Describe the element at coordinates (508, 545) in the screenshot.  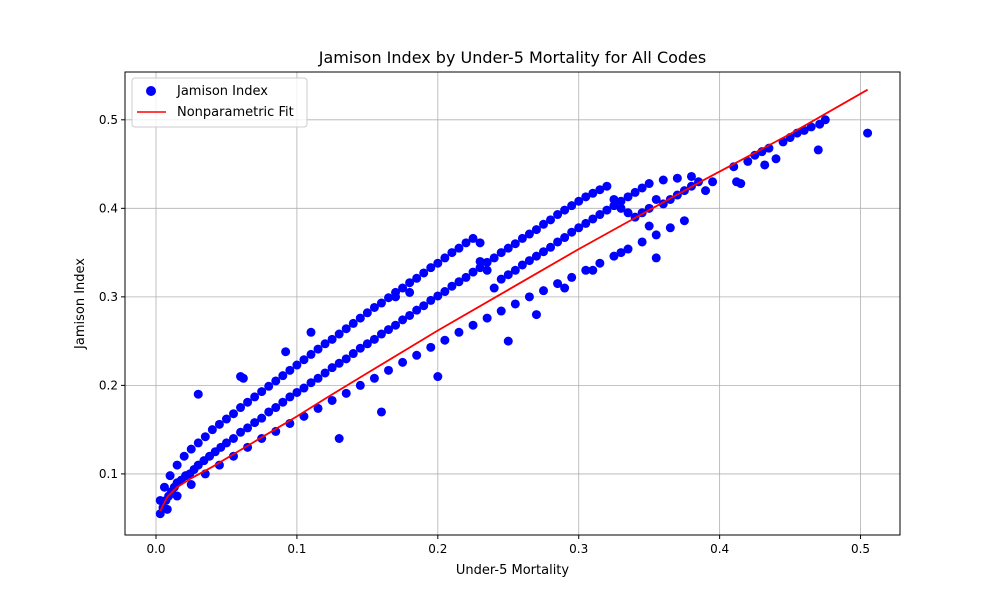
I see `x-axis-ticks: 0.0 0.1 0.2 0.3 0.4 0.5` at that location.